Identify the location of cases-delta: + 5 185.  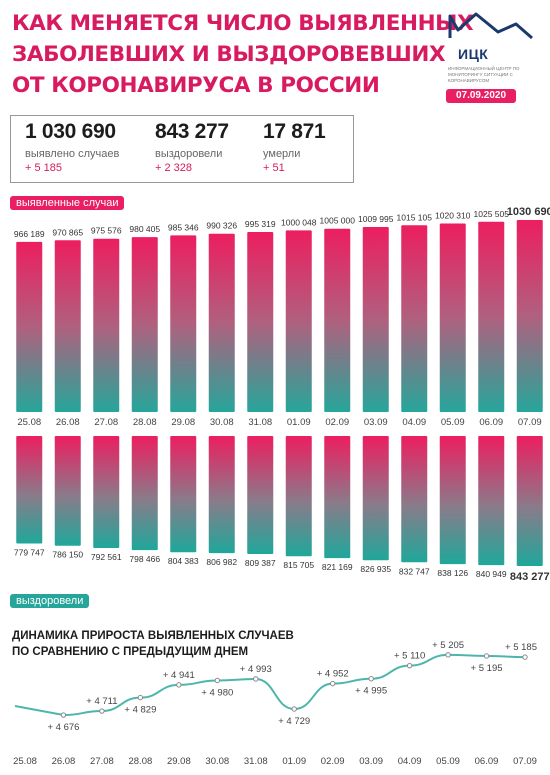
(44, 168).